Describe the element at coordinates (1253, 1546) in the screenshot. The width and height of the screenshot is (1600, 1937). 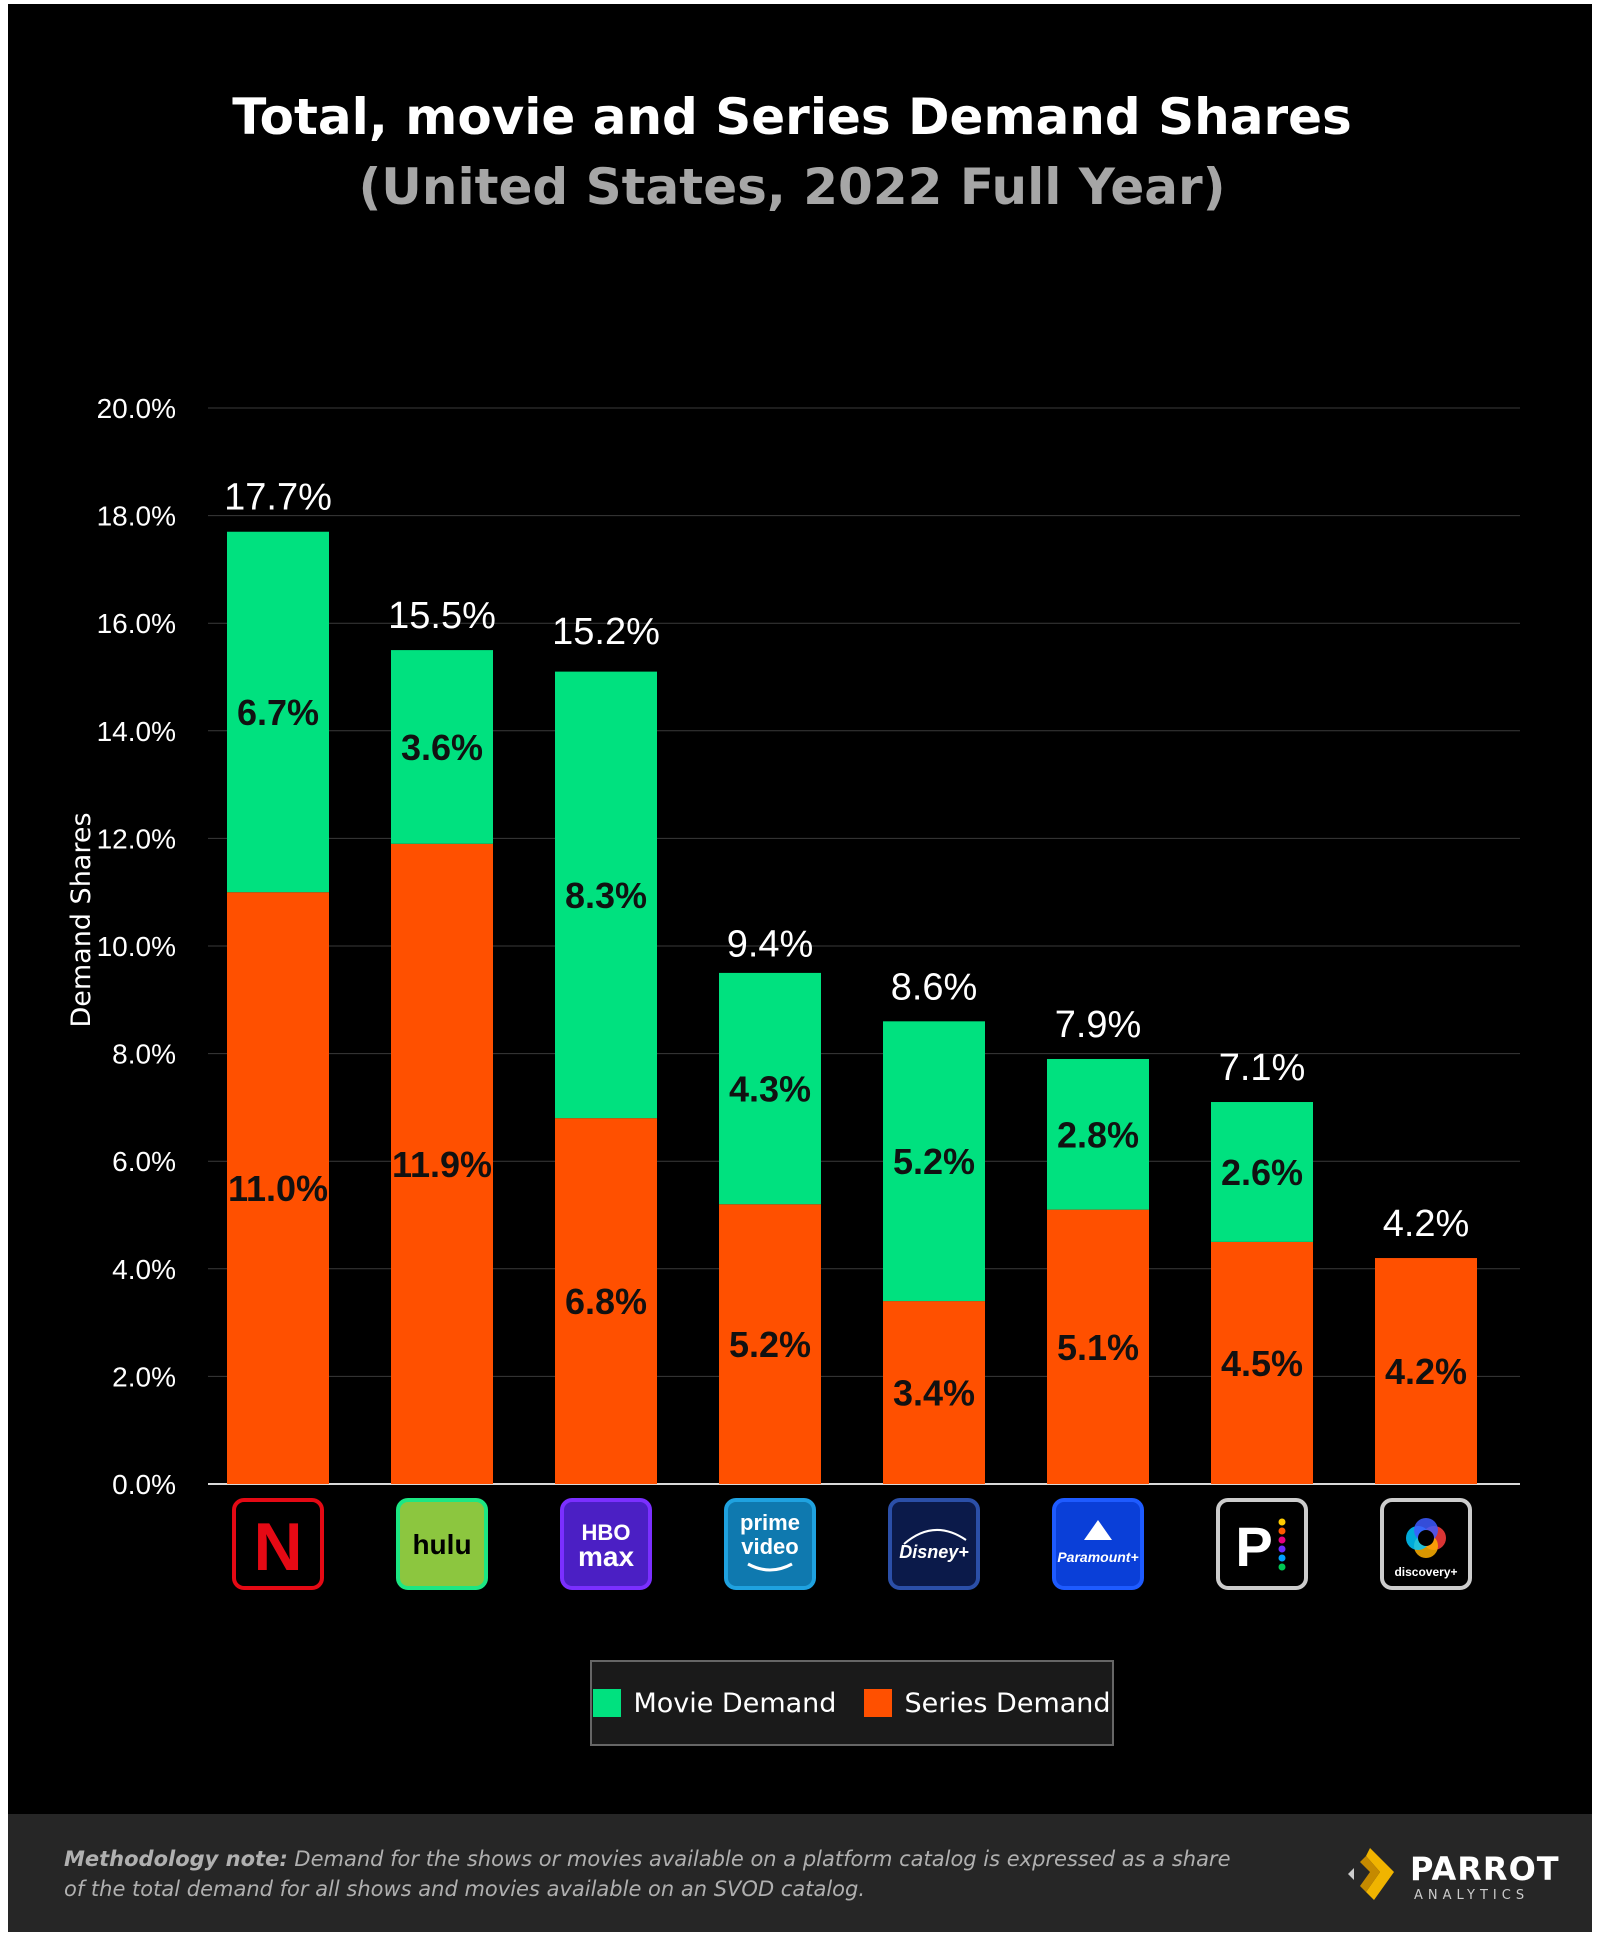
I see `logo-text: P` at that location.